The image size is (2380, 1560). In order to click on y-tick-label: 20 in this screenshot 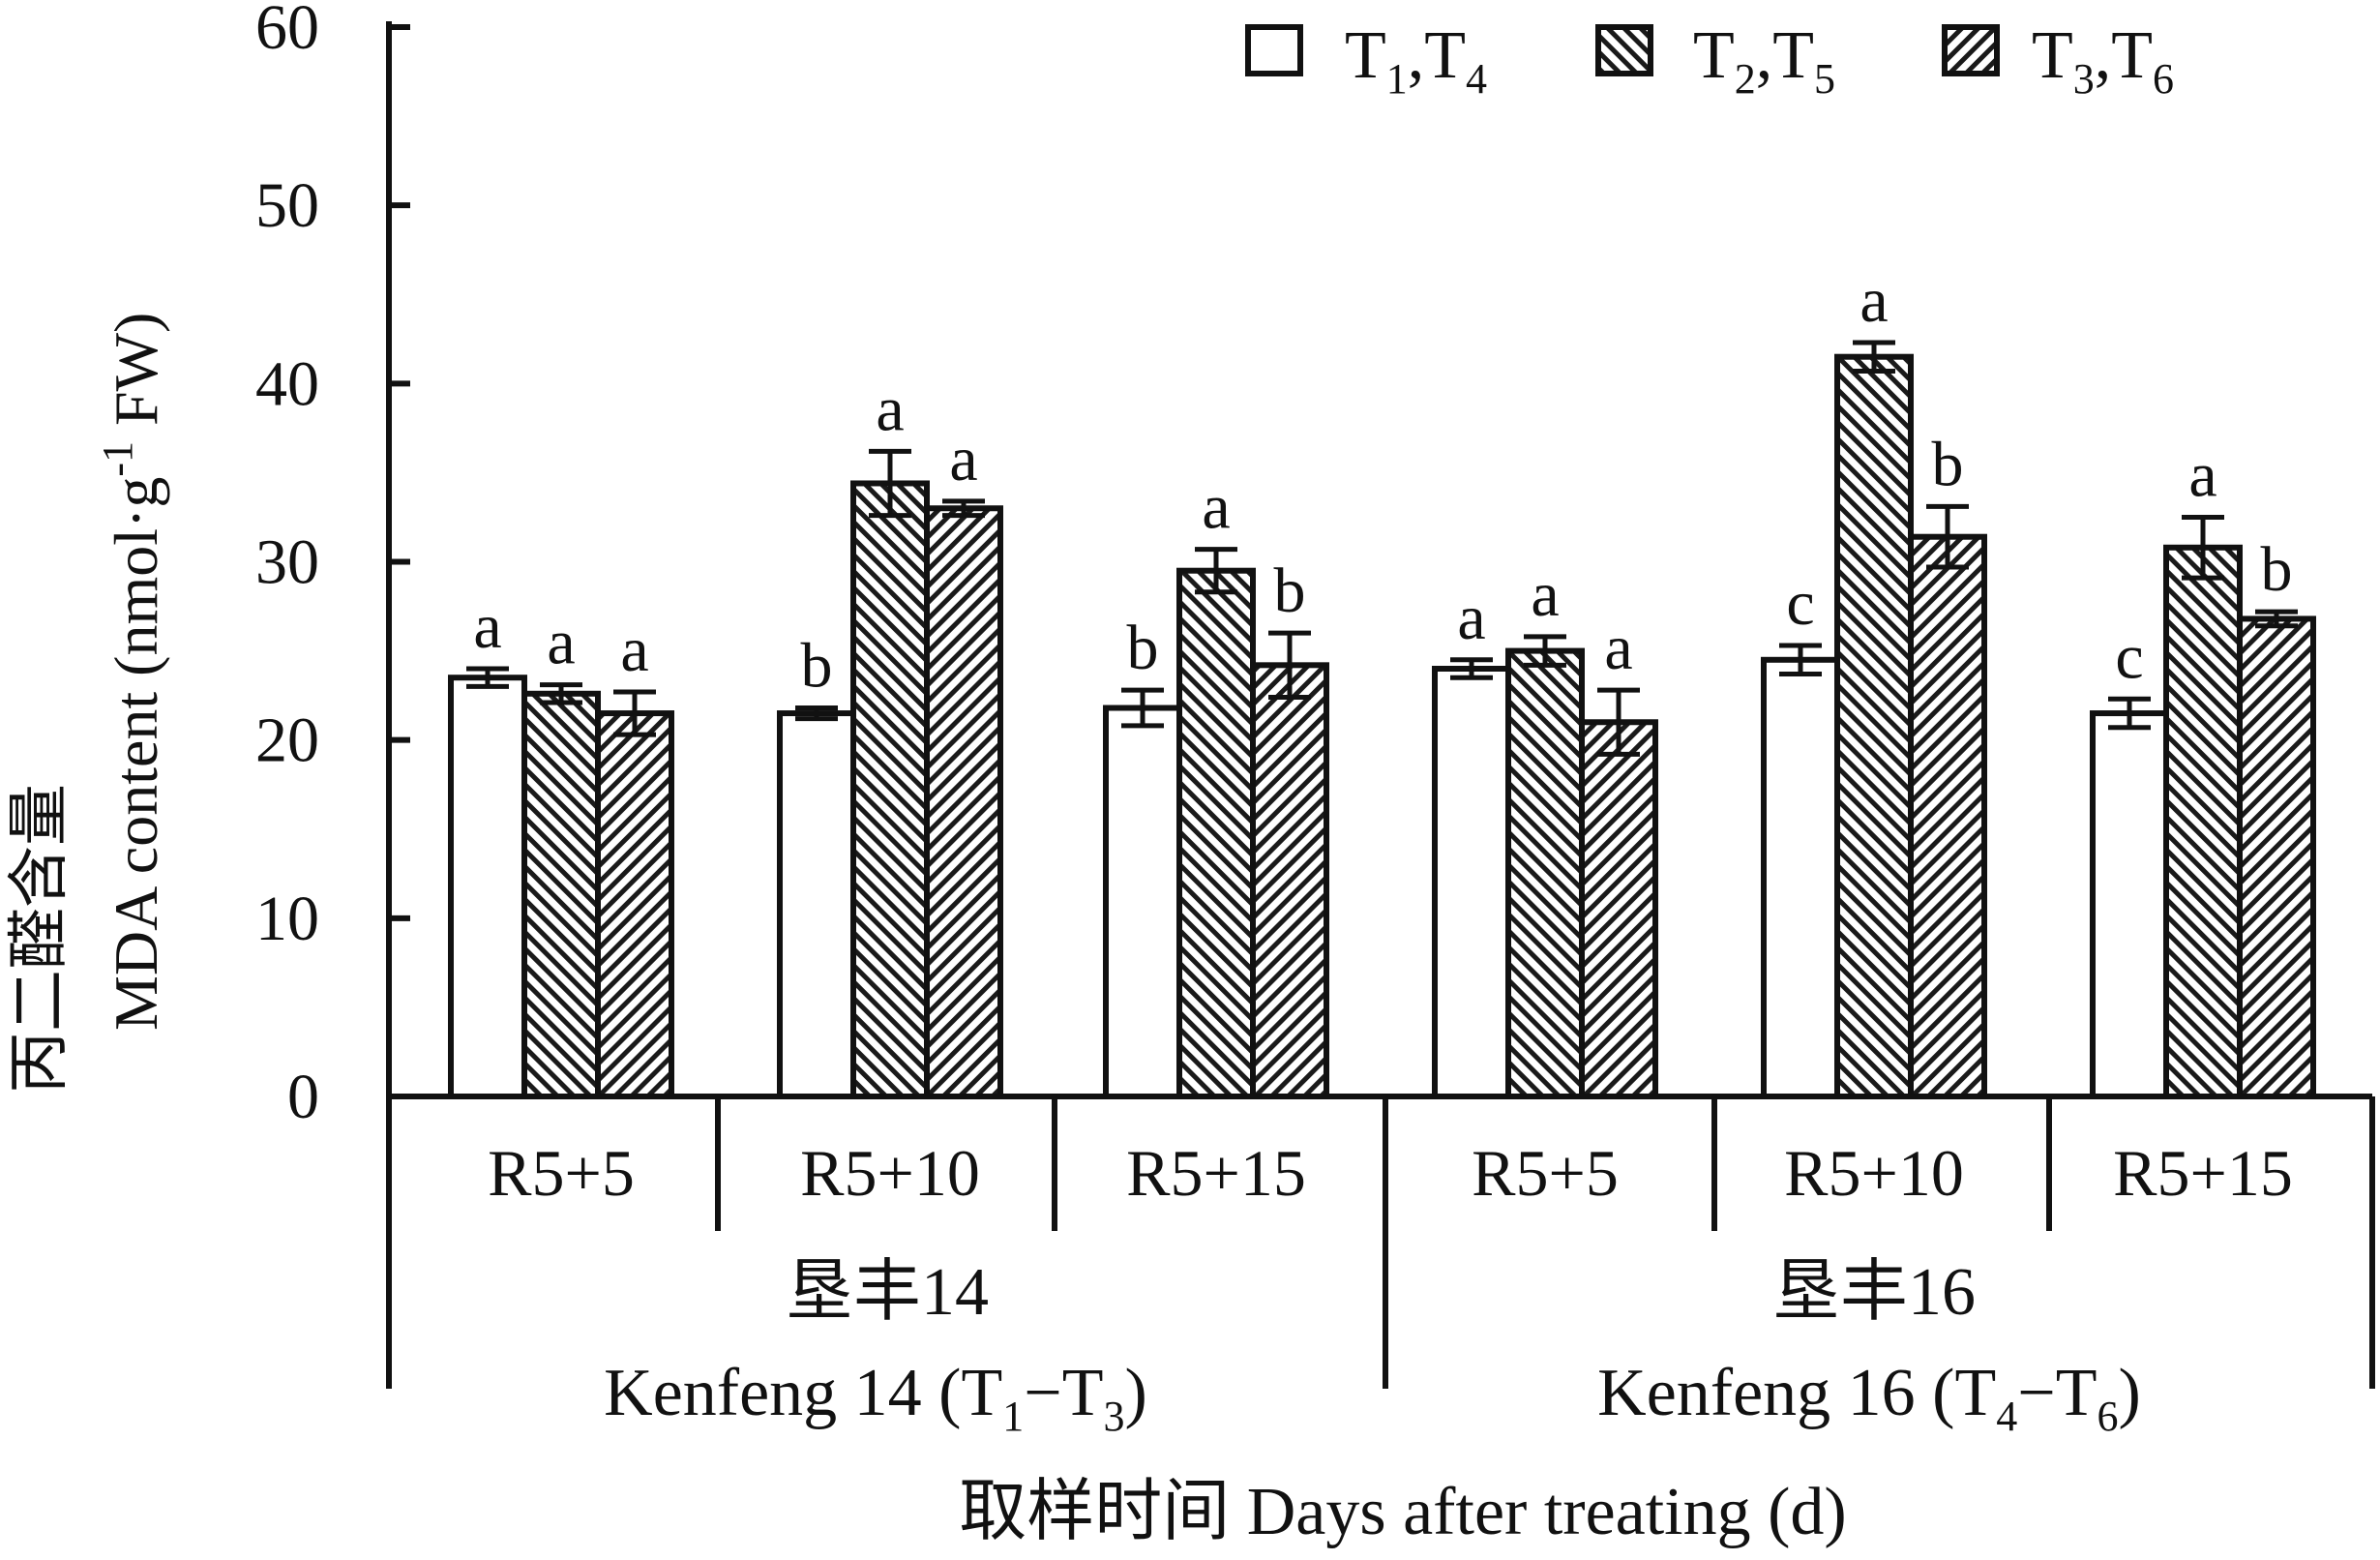, I will do `click(287, 741)`.